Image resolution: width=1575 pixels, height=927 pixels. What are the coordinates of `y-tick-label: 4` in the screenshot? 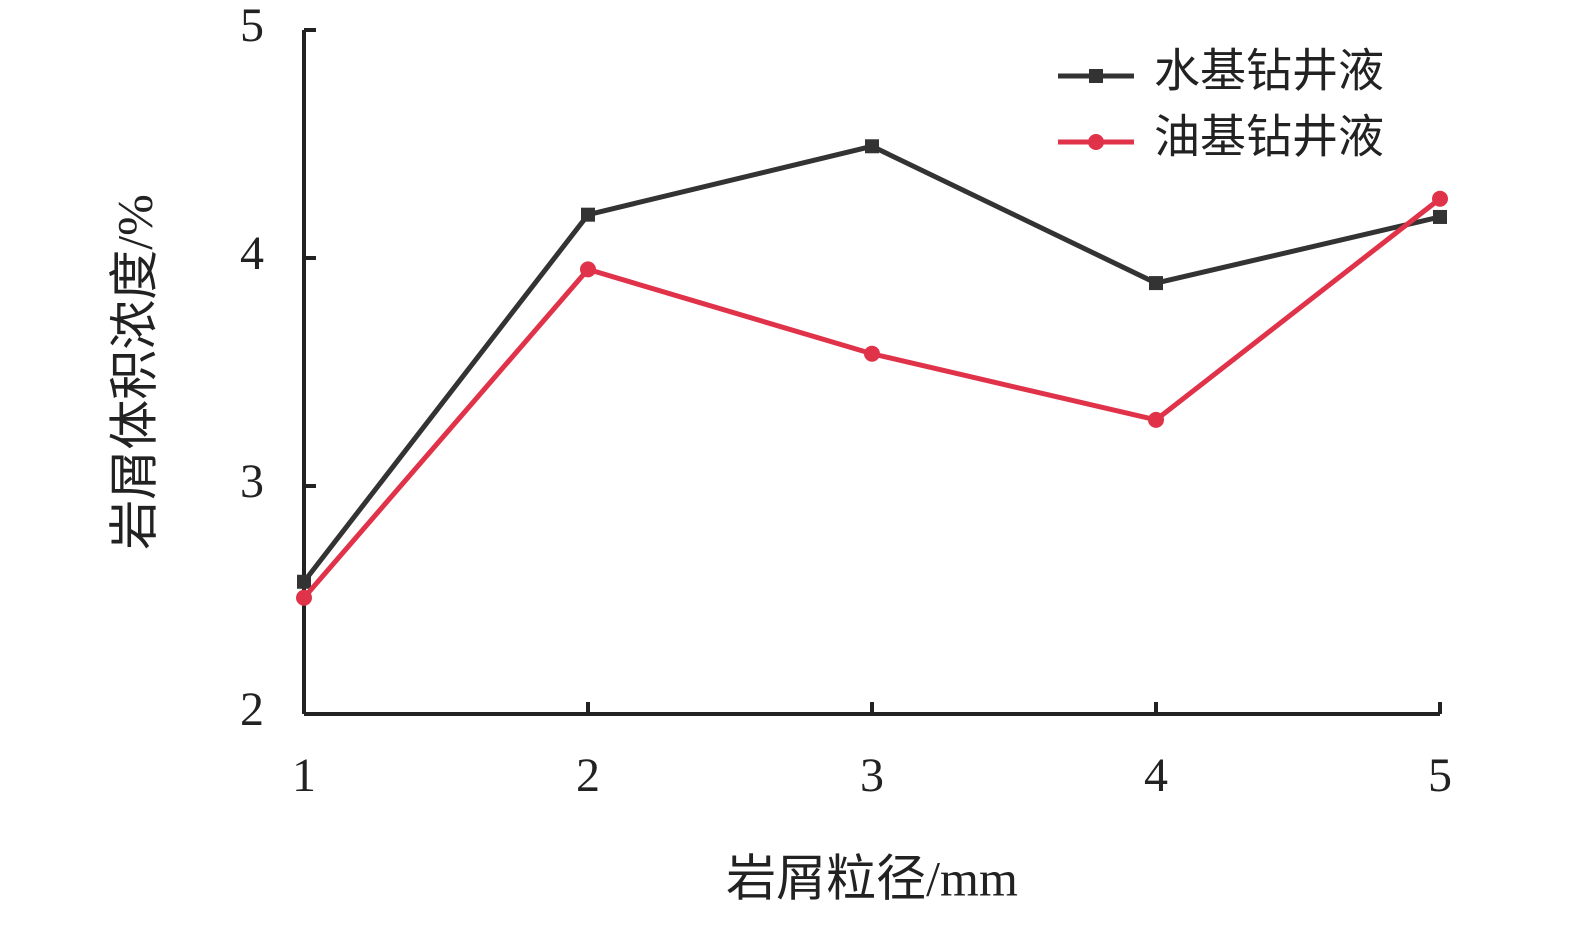 It's located at (252, 253).